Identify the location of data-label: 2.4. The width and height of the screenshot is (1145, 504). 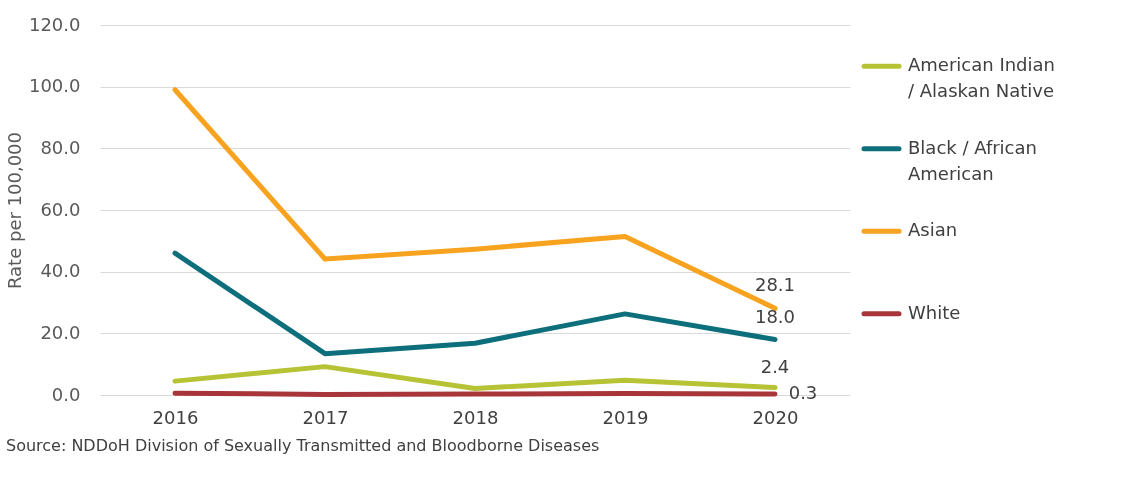
(775, 366).